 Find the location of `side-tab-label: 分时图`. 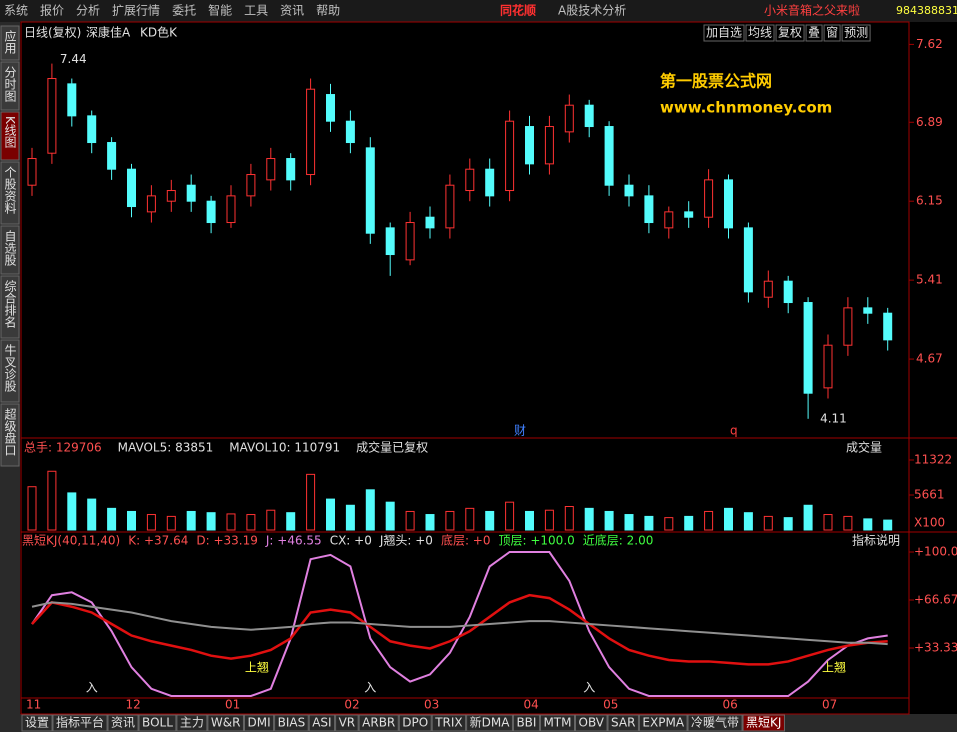

side-tab-label: 分时图 is located at coordinates (10, 84).